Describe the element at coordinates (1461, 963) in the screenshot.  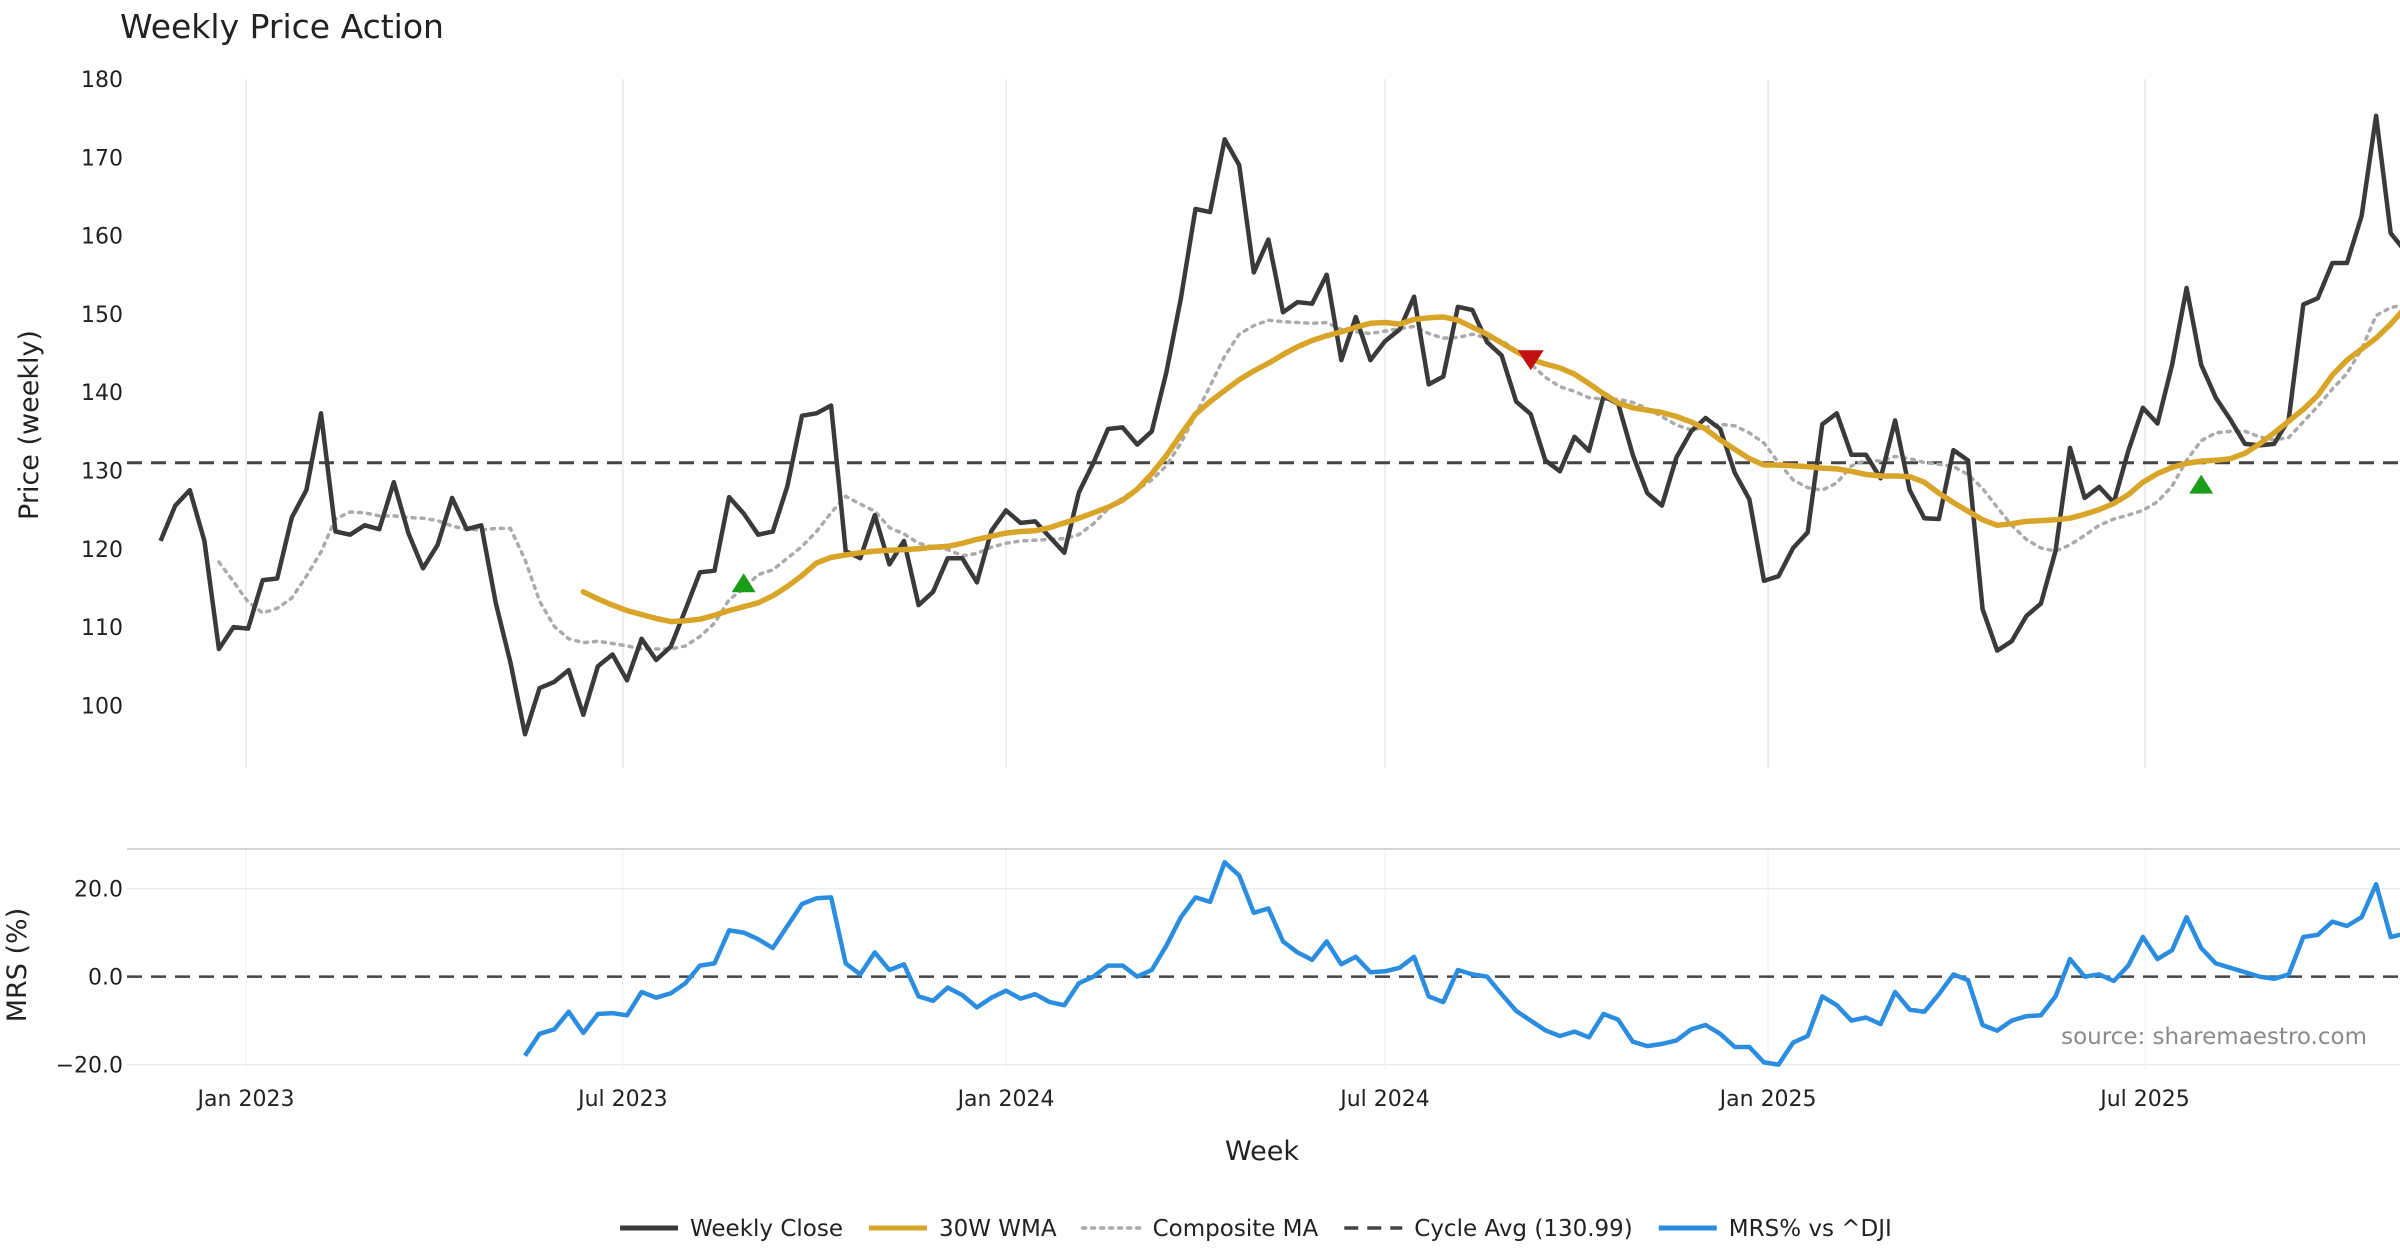
I see `mrs-line` at that location.